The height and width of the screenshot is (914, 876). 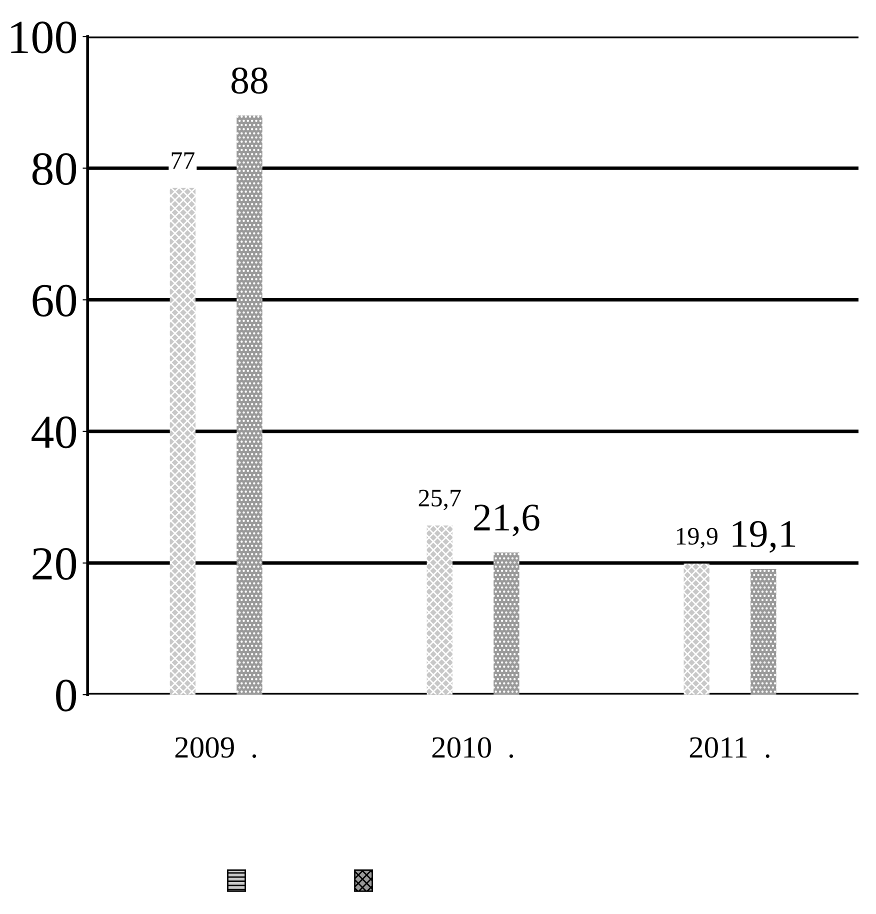 What do you see at coordinates (43, 38) in the screenshot?
I see `y-tick-label: 100` at bounding box center [43, 38].